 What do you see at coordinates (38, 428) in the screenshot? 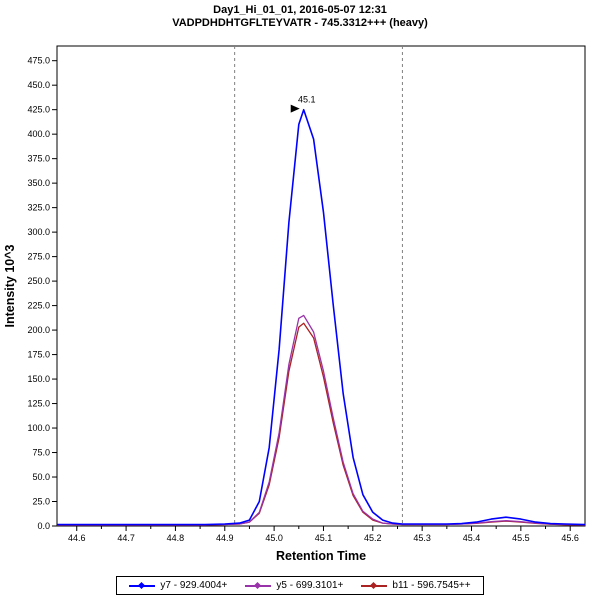
I see `y-tick-label: 100.0` at bounding box center [38, 428].